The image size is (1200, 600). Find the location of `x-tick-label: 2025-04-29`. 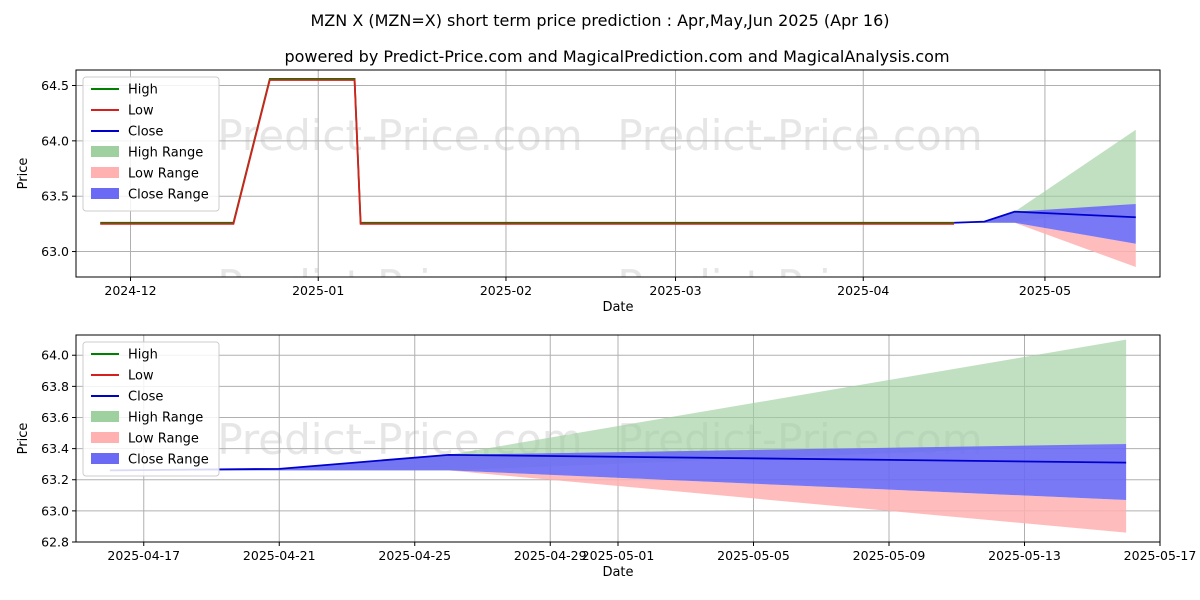

x-tick-label: 2025-04-29 is located at coordinates (550, 555).